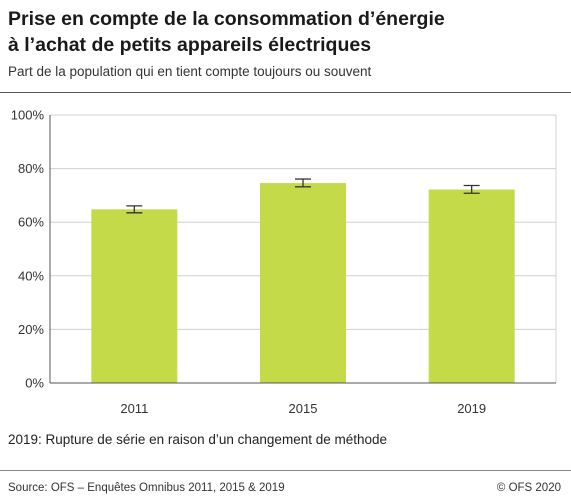  Describe the element at coordinates (303, 408) in the screenshot. I see `x-tick-label: 2015` at that location.